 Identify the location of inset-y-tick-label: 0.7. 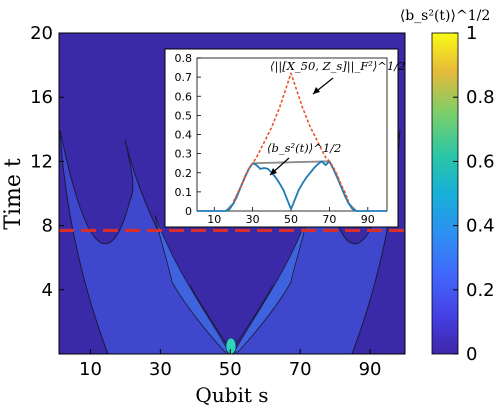
(184, 77).